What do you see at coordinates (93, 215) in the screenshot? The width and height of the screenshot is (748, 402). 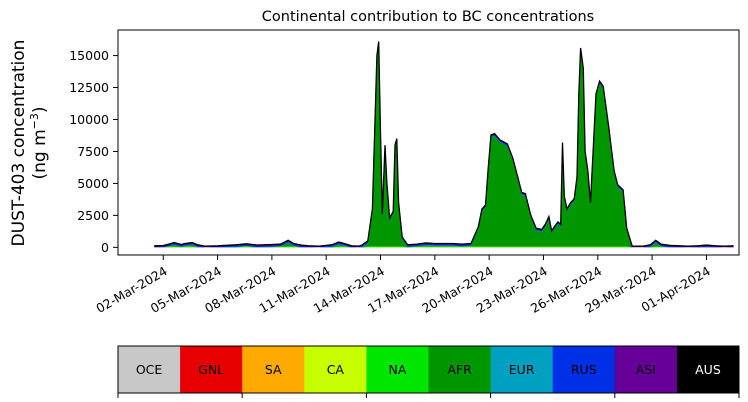 I see `y-tick-label: 2500` at bounding box center [93, 215].